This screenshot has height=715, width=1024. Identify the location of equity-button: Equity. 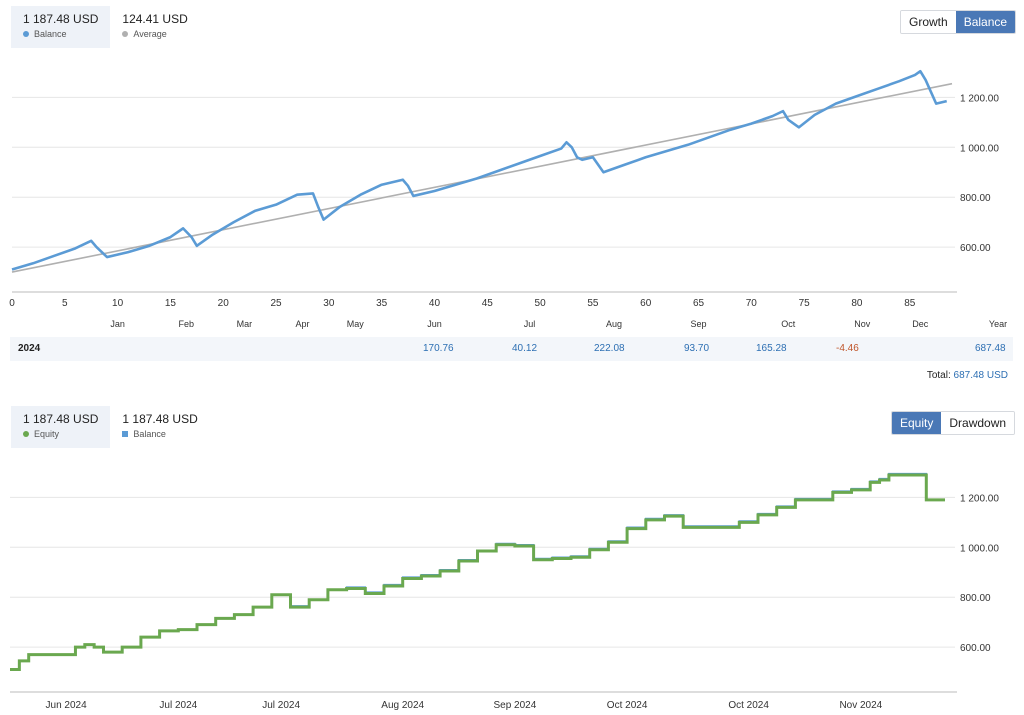
(917, 423).